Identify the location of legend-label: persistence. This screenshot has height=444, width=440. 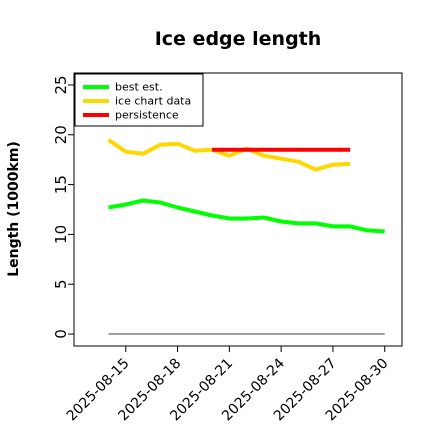
(147, 115).